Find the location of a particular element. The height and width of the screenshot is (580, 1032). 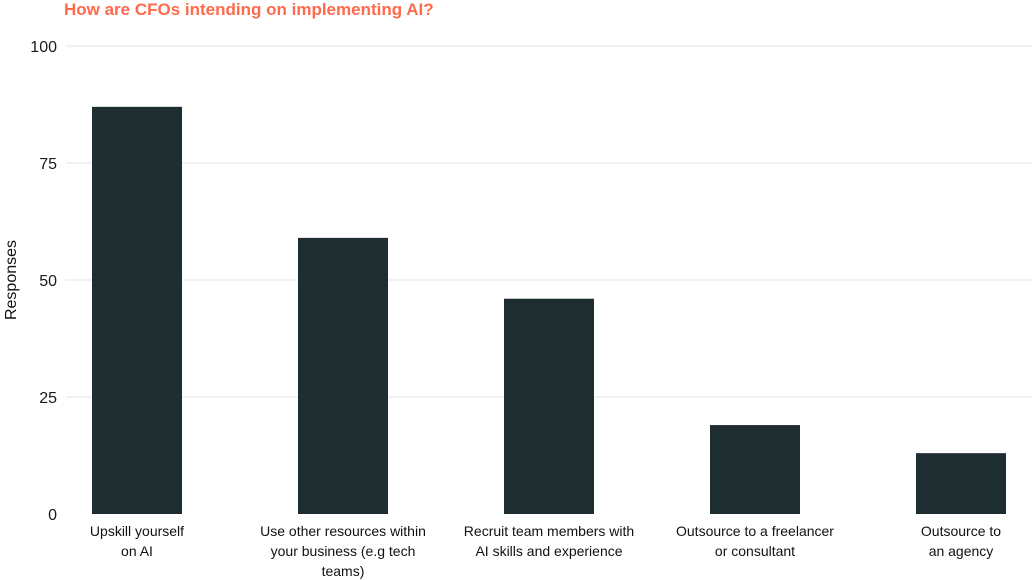

x-category-label: Outsource to a freelancer or consultant is located at coordinates (755, 541).